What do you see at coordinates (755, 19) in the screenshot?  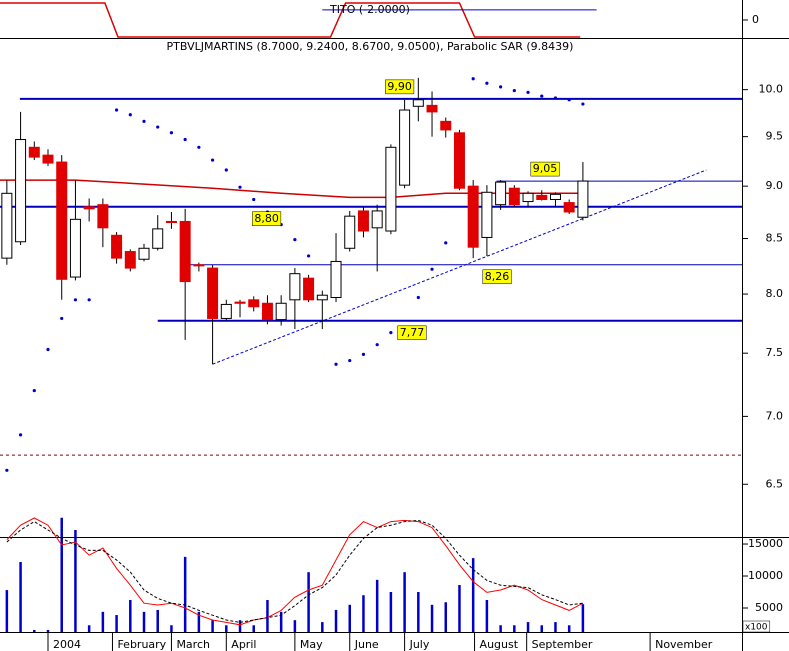 I see `tito-tick-label: 0` at bounding box center [755, 19].